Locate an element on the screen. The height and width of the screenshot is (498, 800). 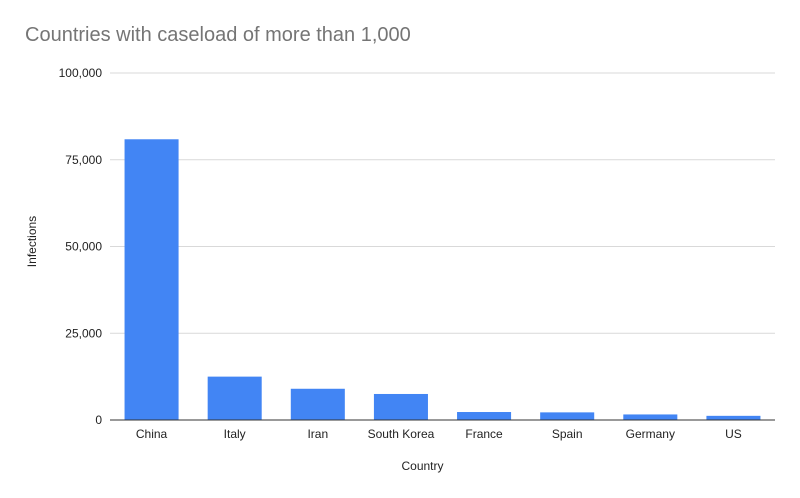
y-tick-label: 25,000 is located at coordinates (83, 333).